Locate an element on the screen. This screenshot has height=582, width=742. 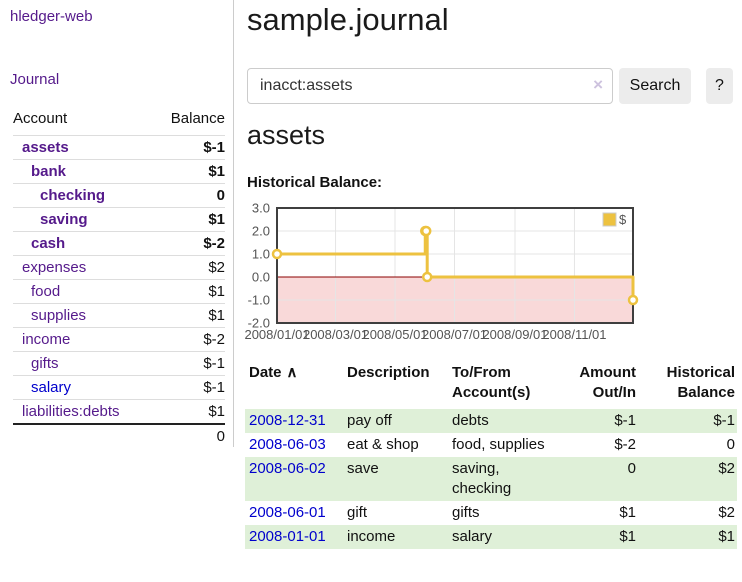
svg-text: 2.0 is located at coordinates (261, 231).